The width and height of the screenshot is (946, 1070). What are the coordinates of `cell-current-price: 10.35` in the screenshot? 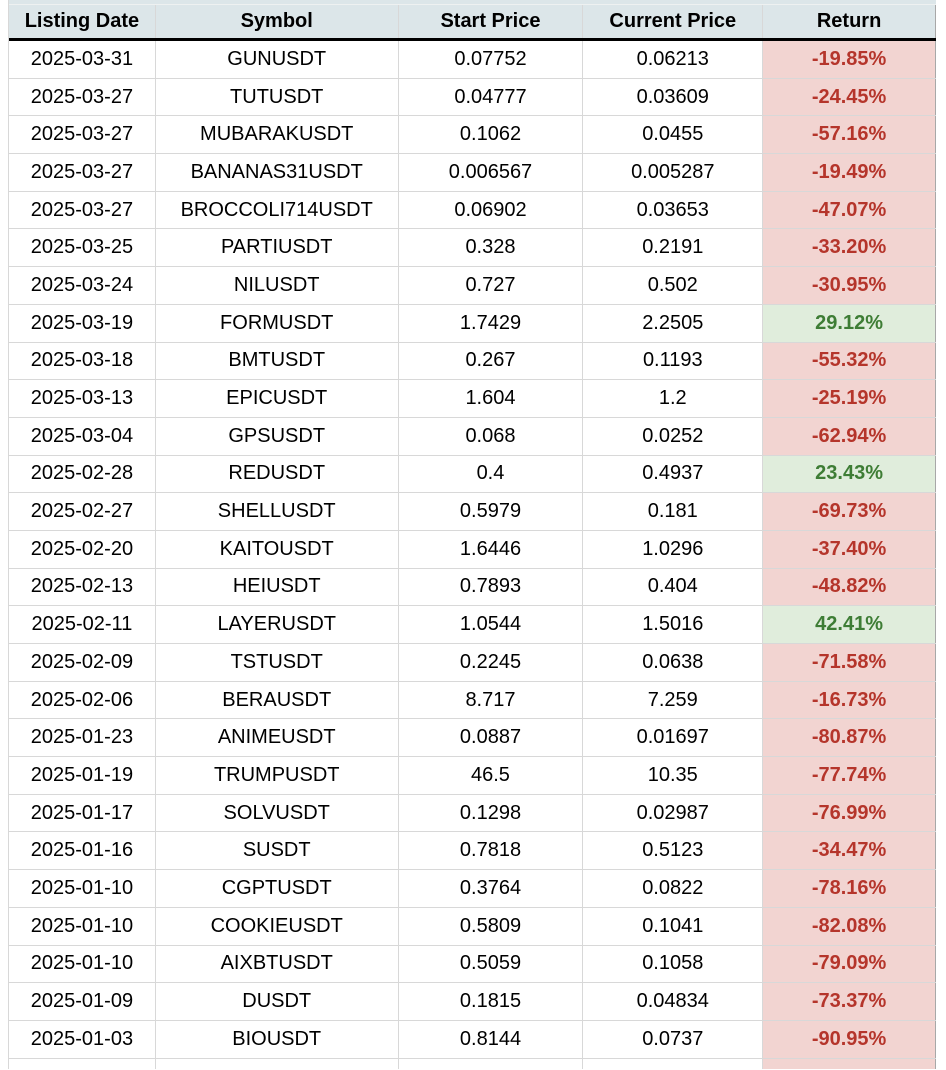 It's located at (673, 775).